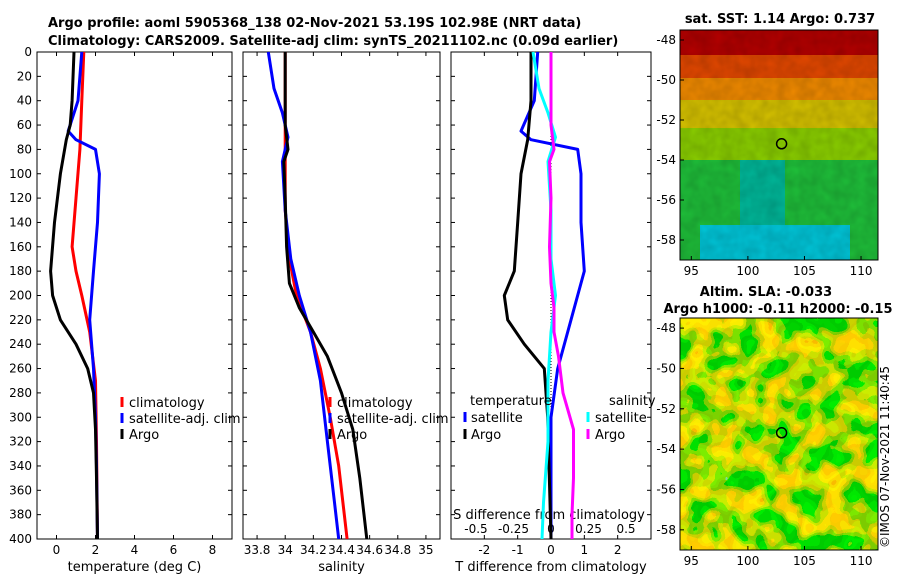  I want to click on imos-watermark: ©IMOS 07-Nov-2021 11:40:45, so click(885, 457).